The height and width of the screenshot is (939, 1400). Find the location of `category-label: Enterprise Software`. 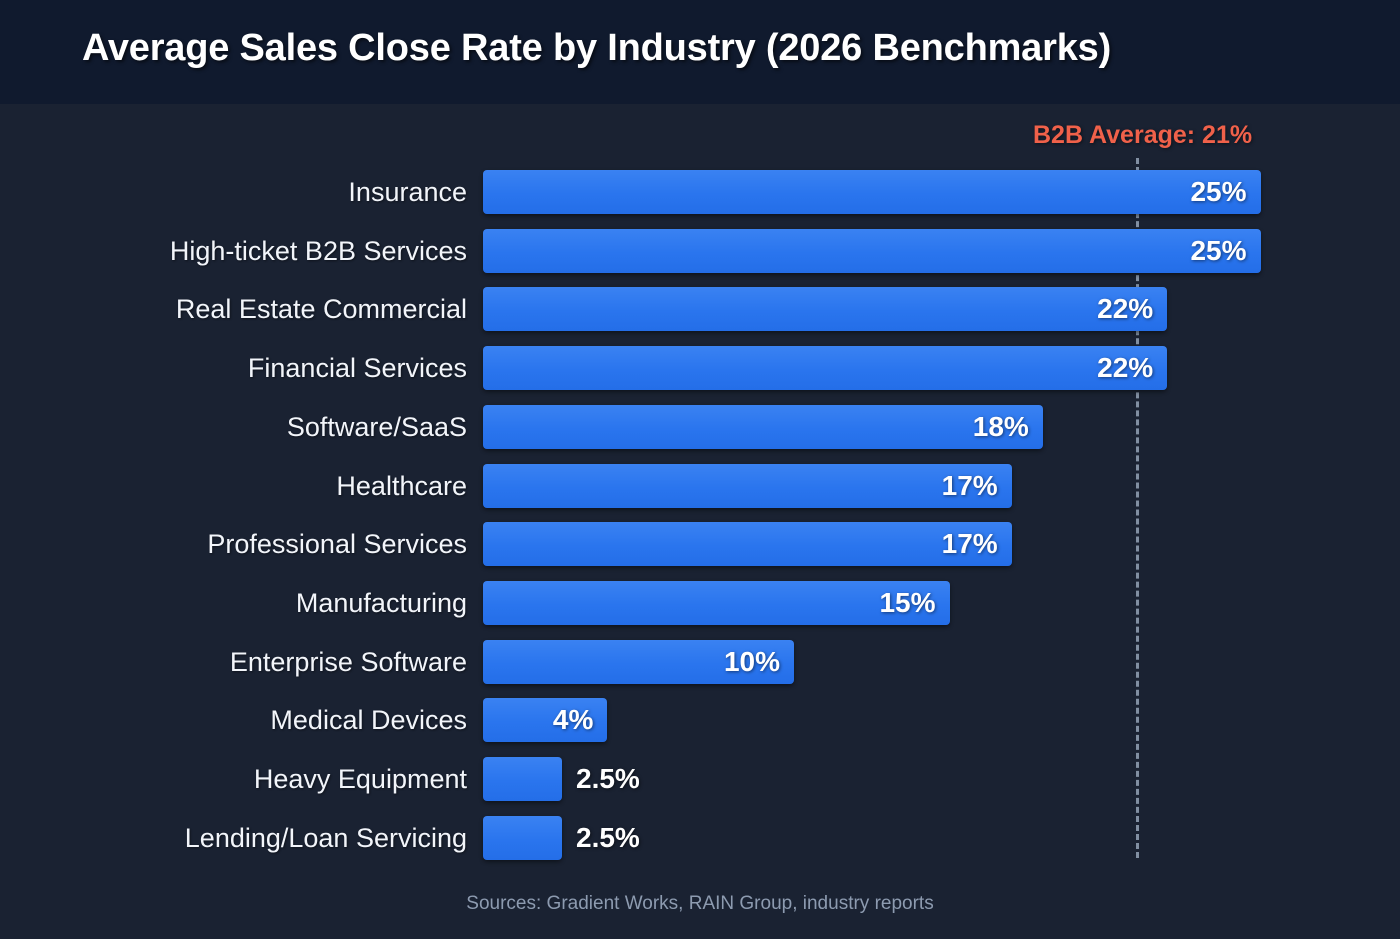

category-label: Enterprise Software is located at coordinates (348, 661).